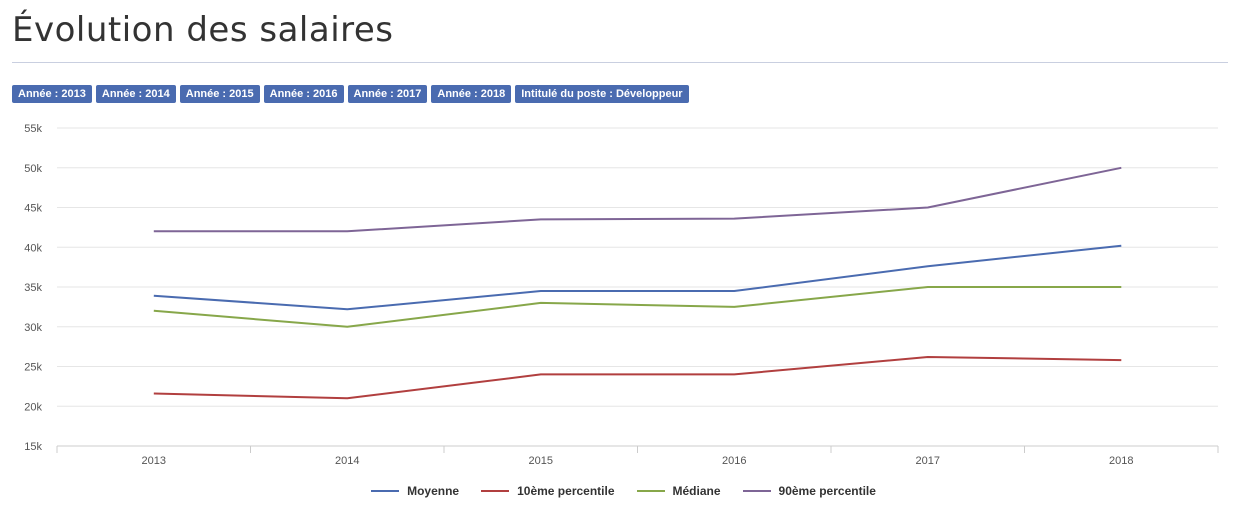  Describe the element at coordinates (637, 378) in the screenshot. I see `series-line-10eme-percentile` at that location.